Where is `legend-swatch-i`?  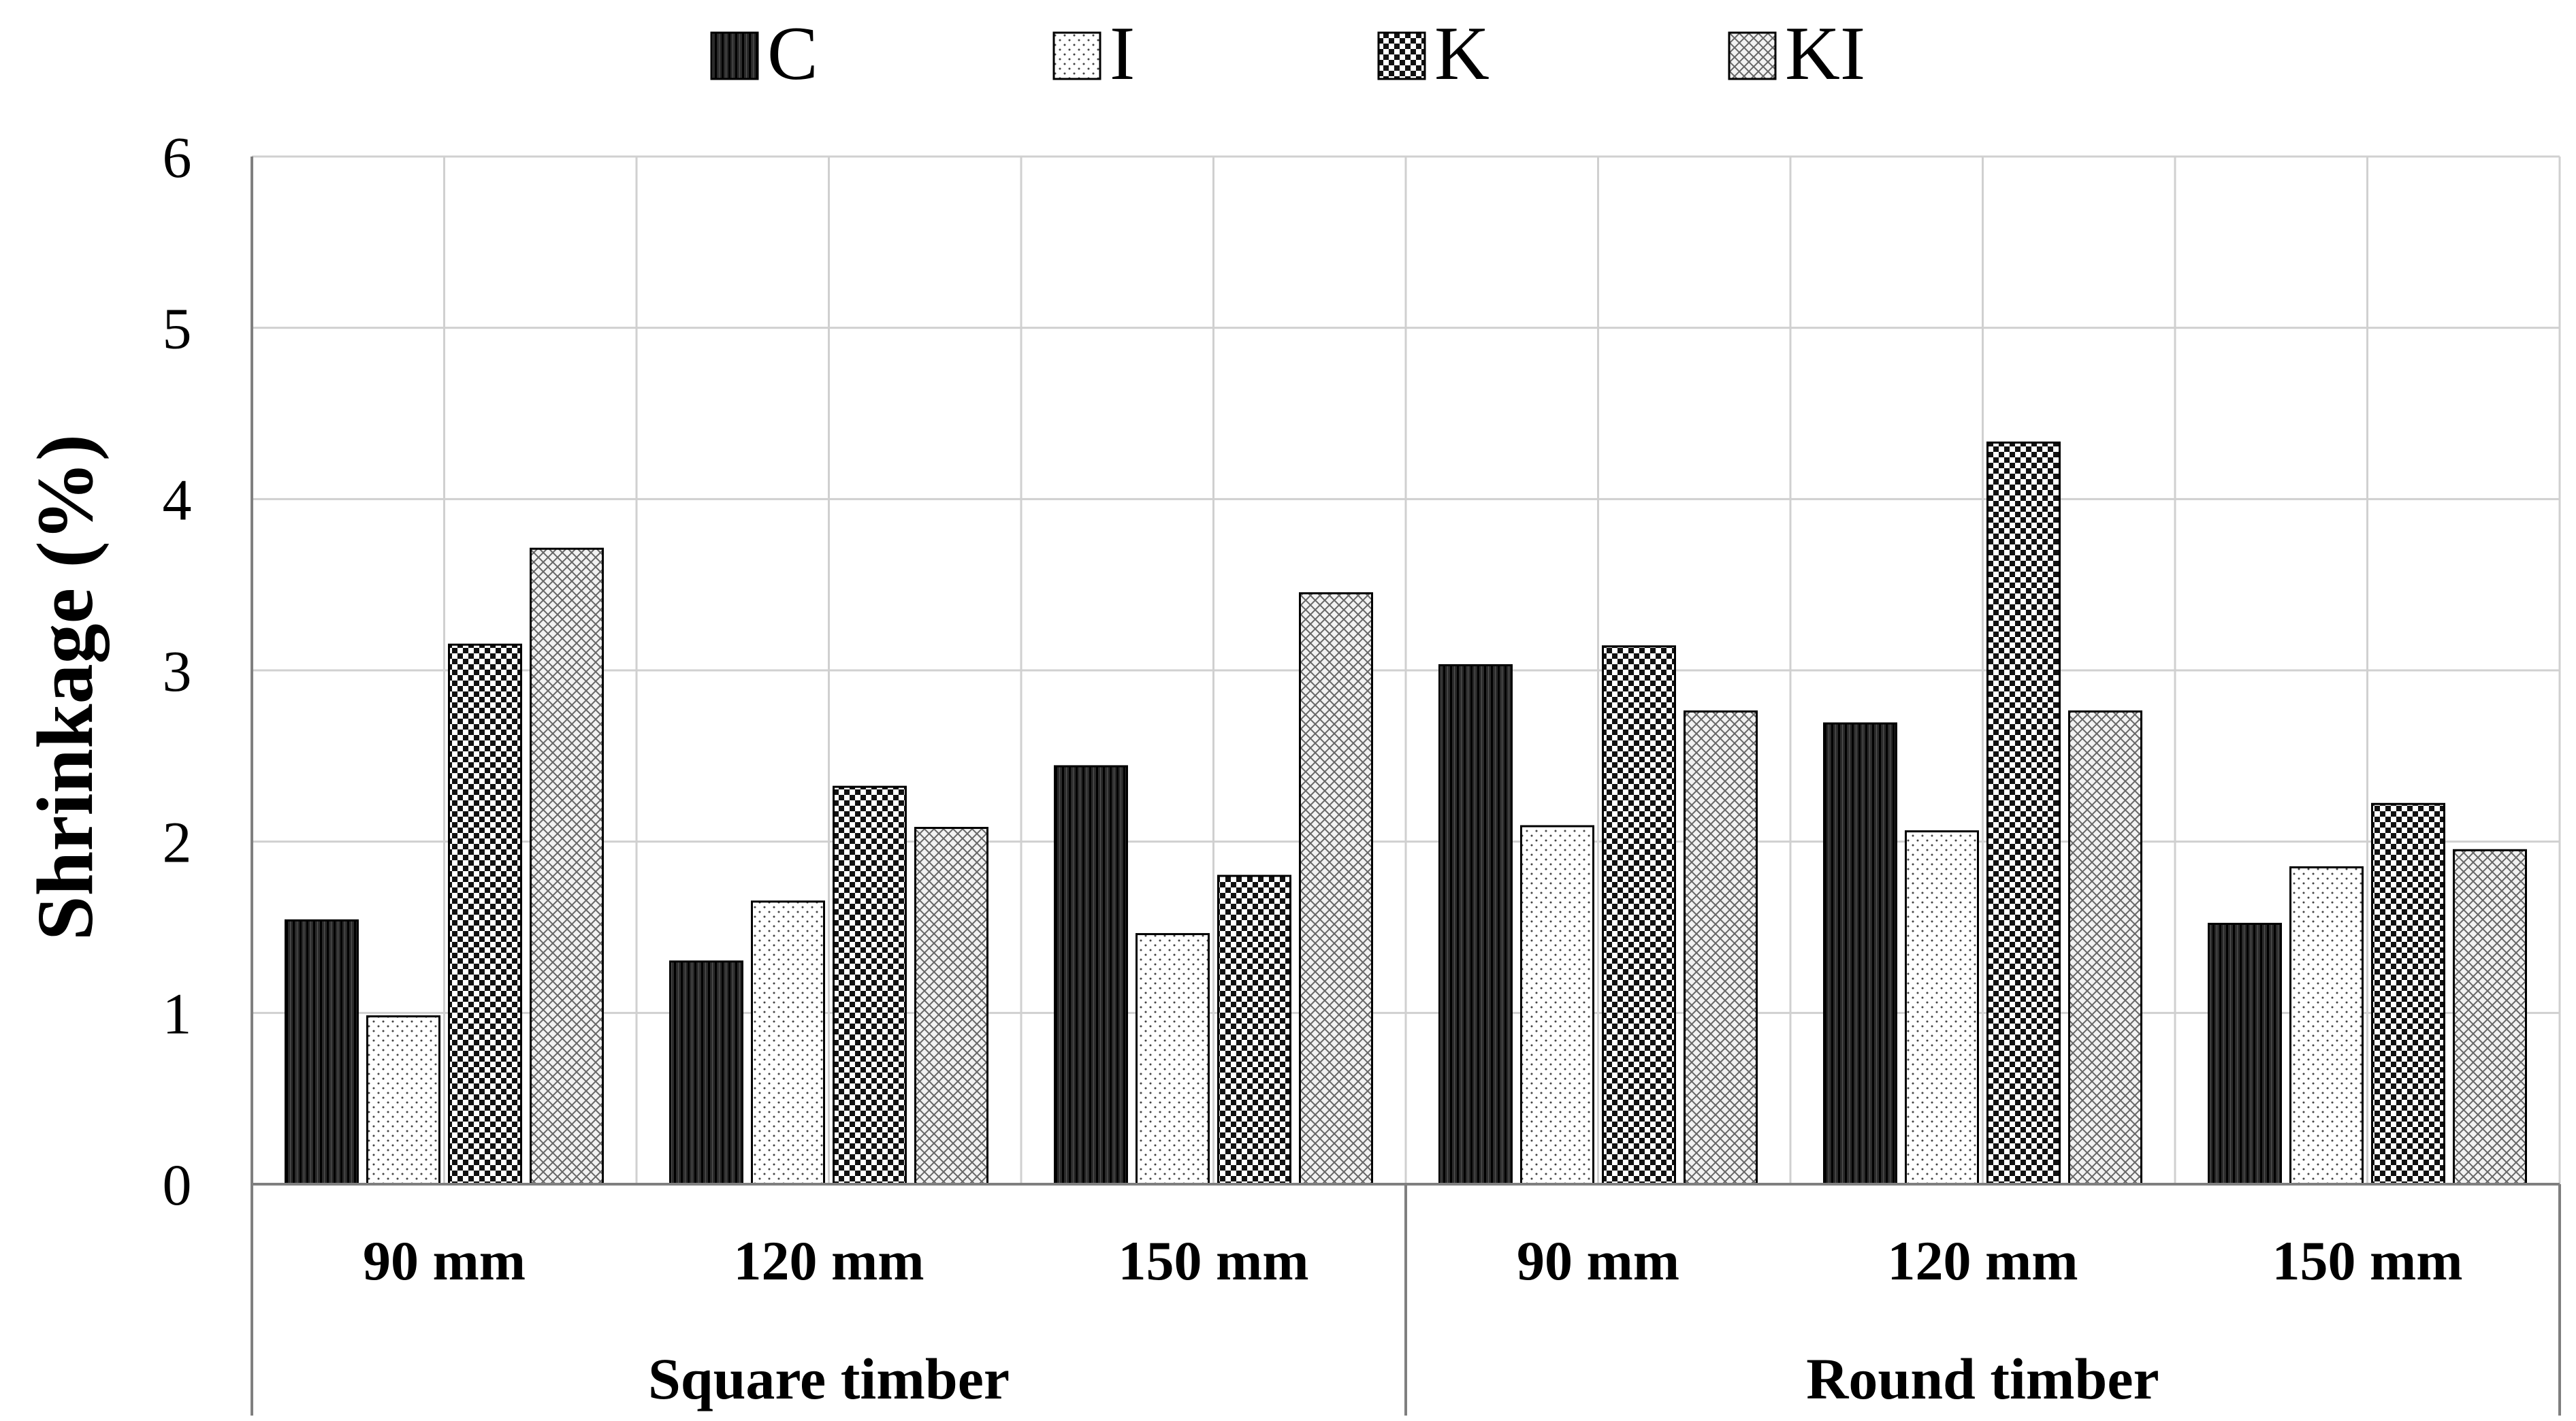 legend-swatch-i is located at coordinates (1076, 56).